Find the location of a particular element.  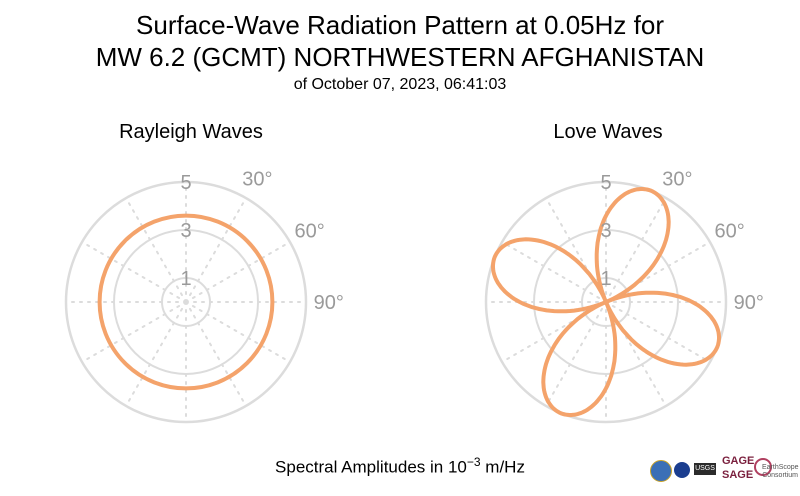

rayleigh-radial-tick-label: 1 is located at coordinates (185, 279).